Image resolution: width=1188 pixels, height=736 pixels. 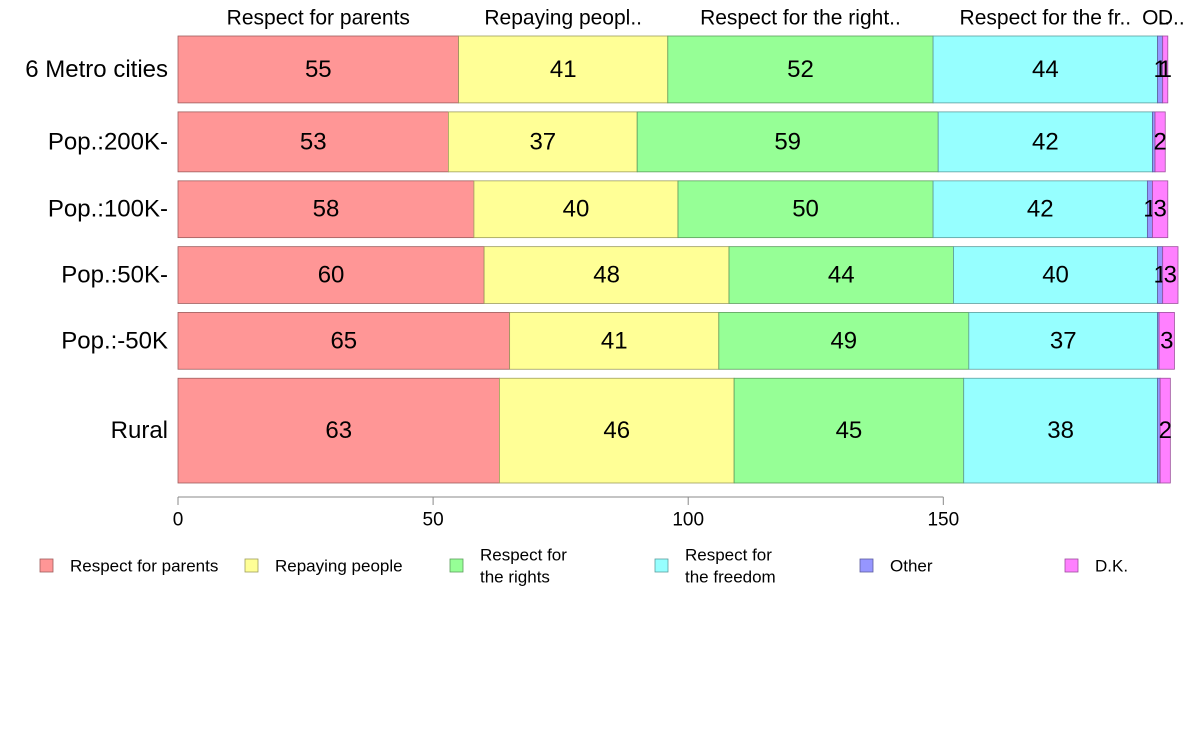 I want to click on legend-item: Respect for the freedom, so click(x=715, y=566).